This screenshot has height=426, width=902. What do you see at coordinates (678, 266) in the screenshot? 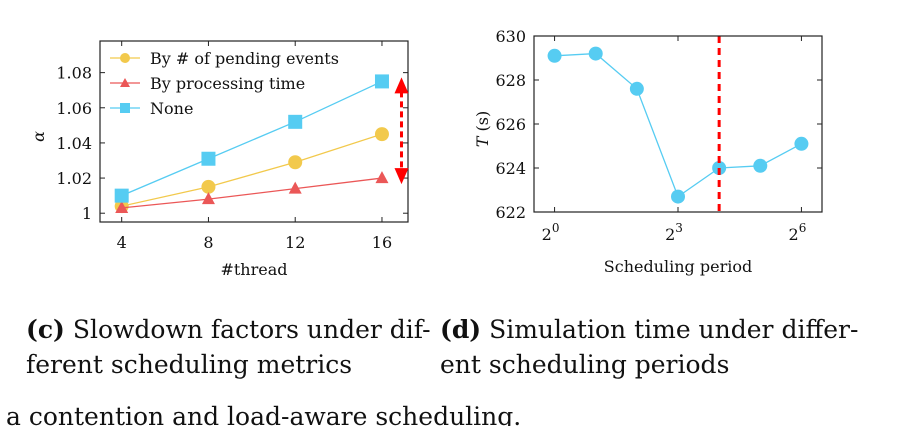
I see `d-xlabel: Scheduling period` at bounding box center [678, 266].